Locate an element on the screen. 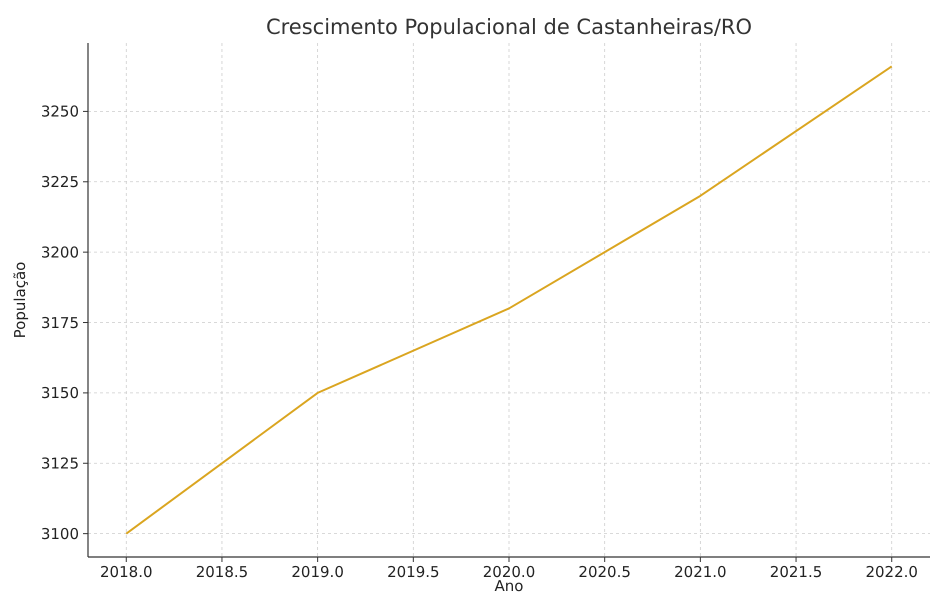  x-tick-label: 2019.0 is located at coordinates (317, 572).